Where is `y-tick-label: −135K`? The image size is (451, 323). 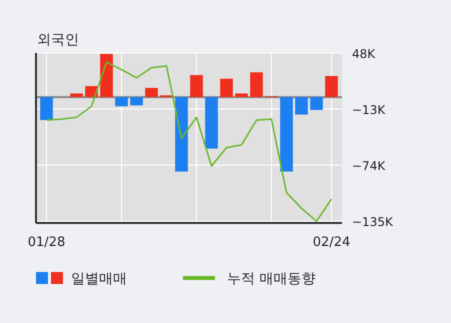 y-tick-label: −135K is located at coordinates (373, 222).